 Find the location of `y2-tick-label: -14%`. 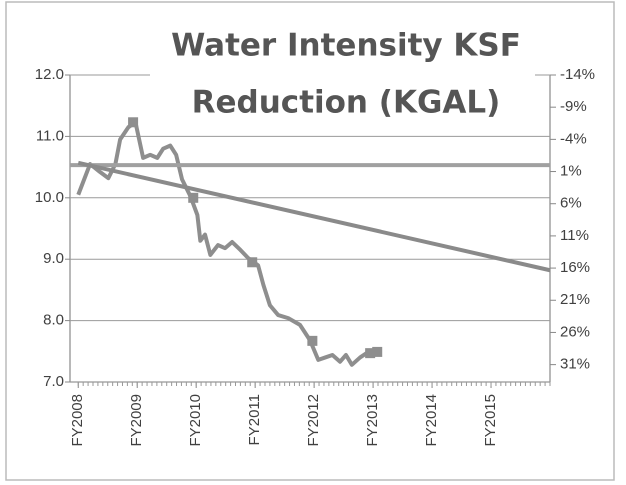

y2-tick-label: -14% is located at coordinates (577, 74).